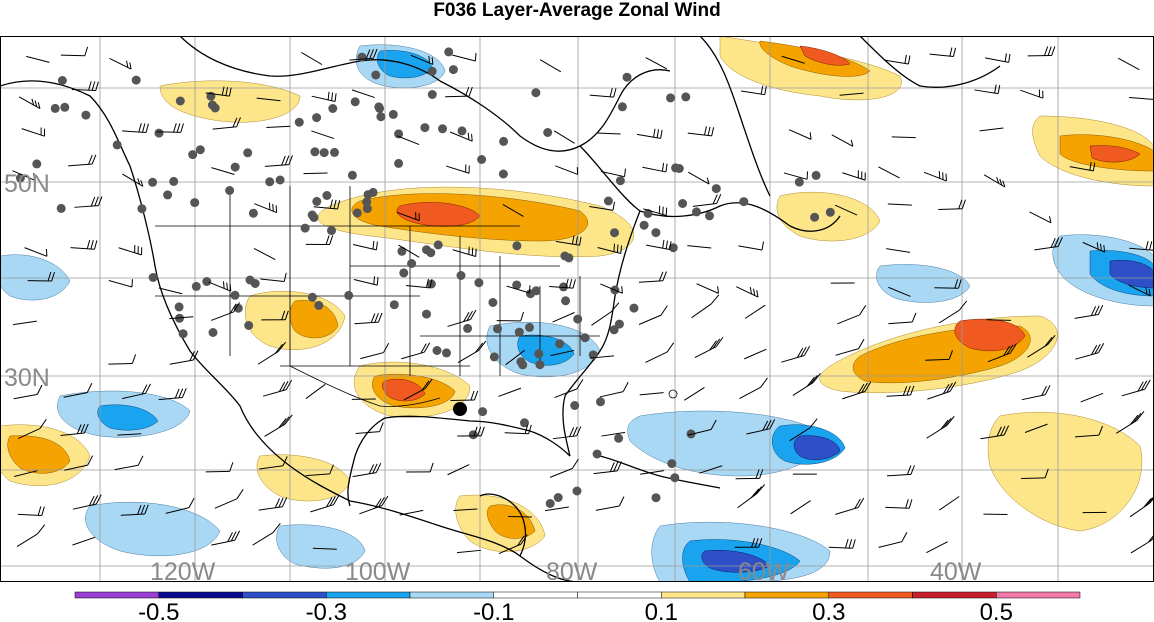  Describe the element at coordinates (493, 610) in the screenshot. I see `colorbar-tick-label: -0.1` at that location.